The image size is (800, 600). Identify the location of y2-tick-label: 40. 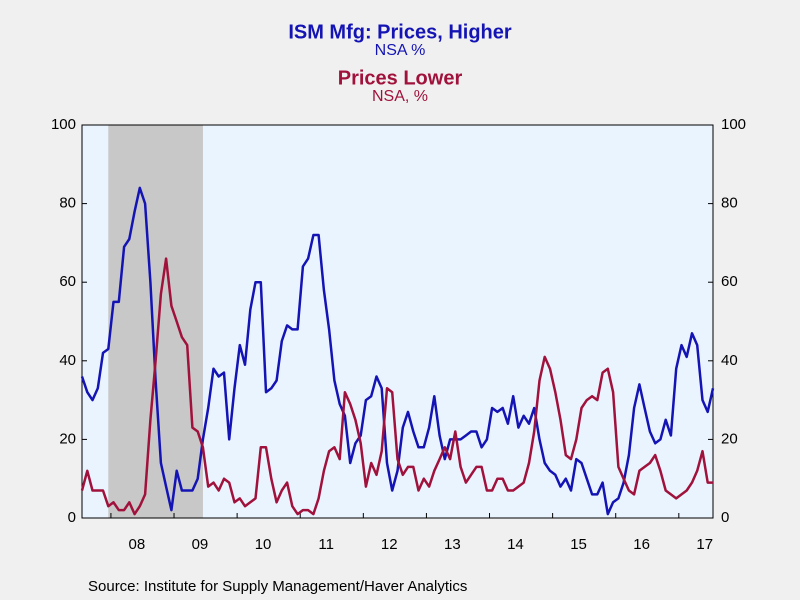
(729, 360).